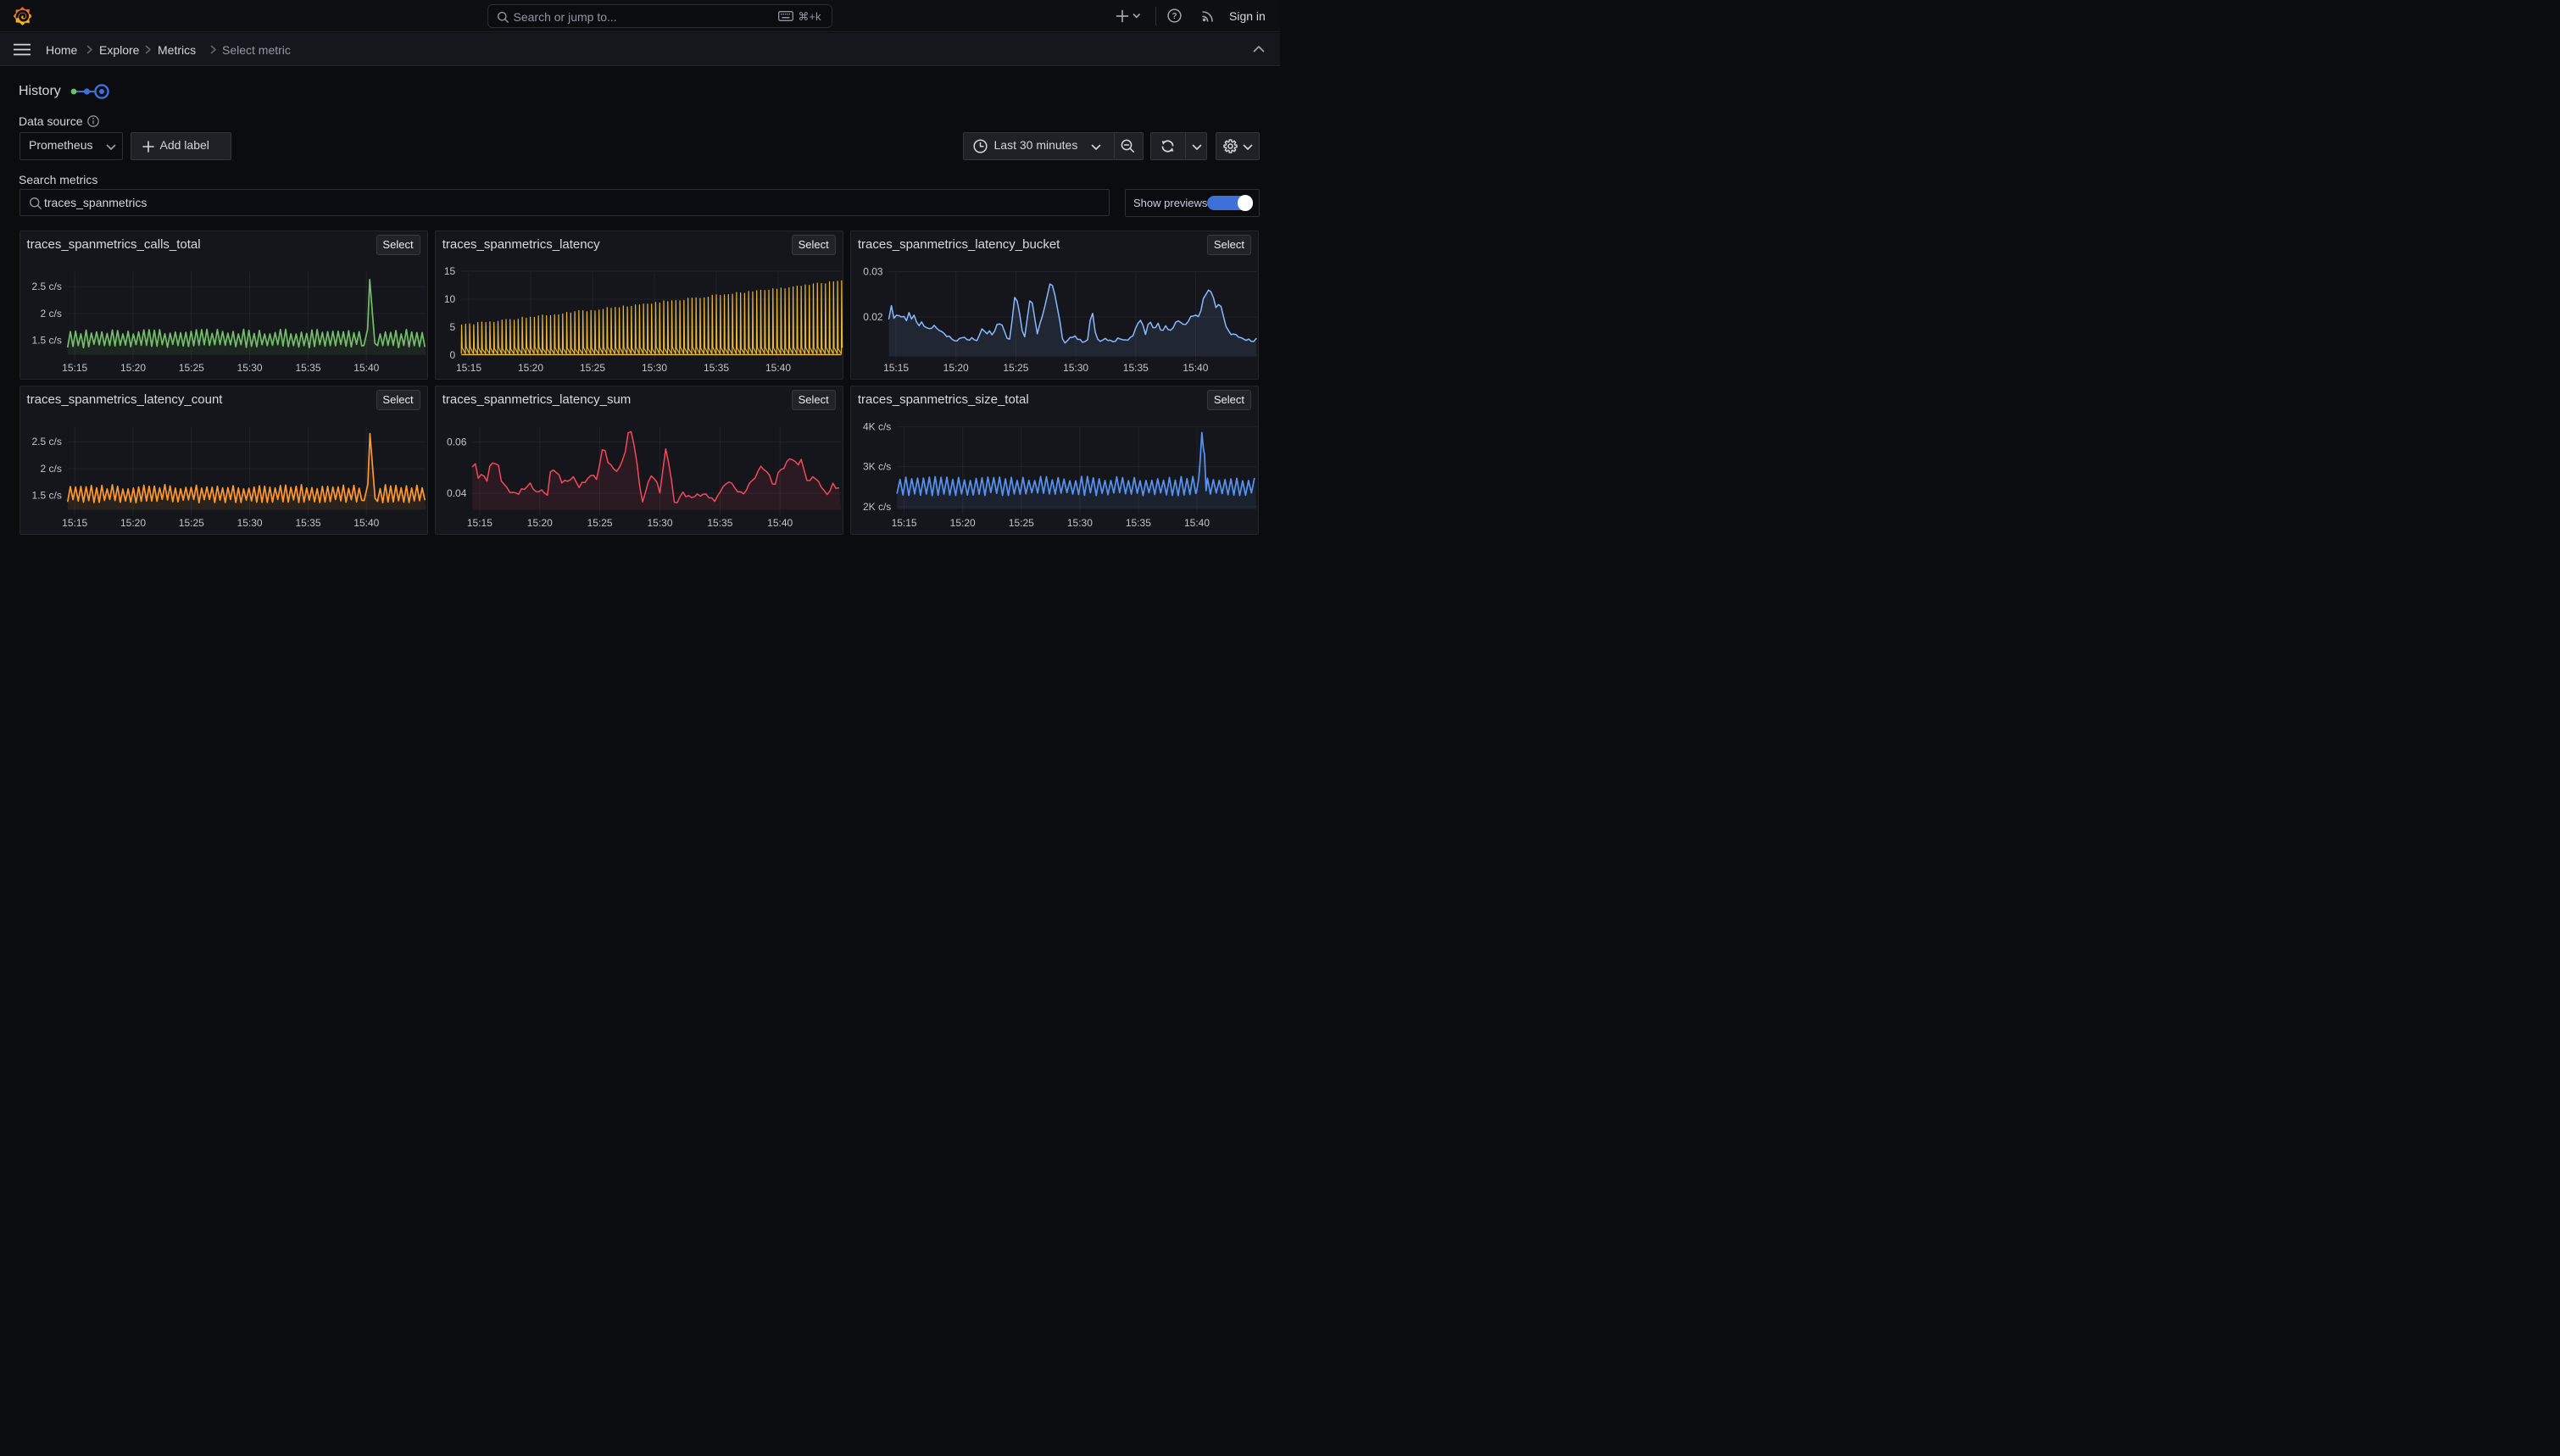 The image size is (2560, 1456). Describe the element at coordinates (457, 441) in the screenshot. I see `svg-text: 0.06` at that location.